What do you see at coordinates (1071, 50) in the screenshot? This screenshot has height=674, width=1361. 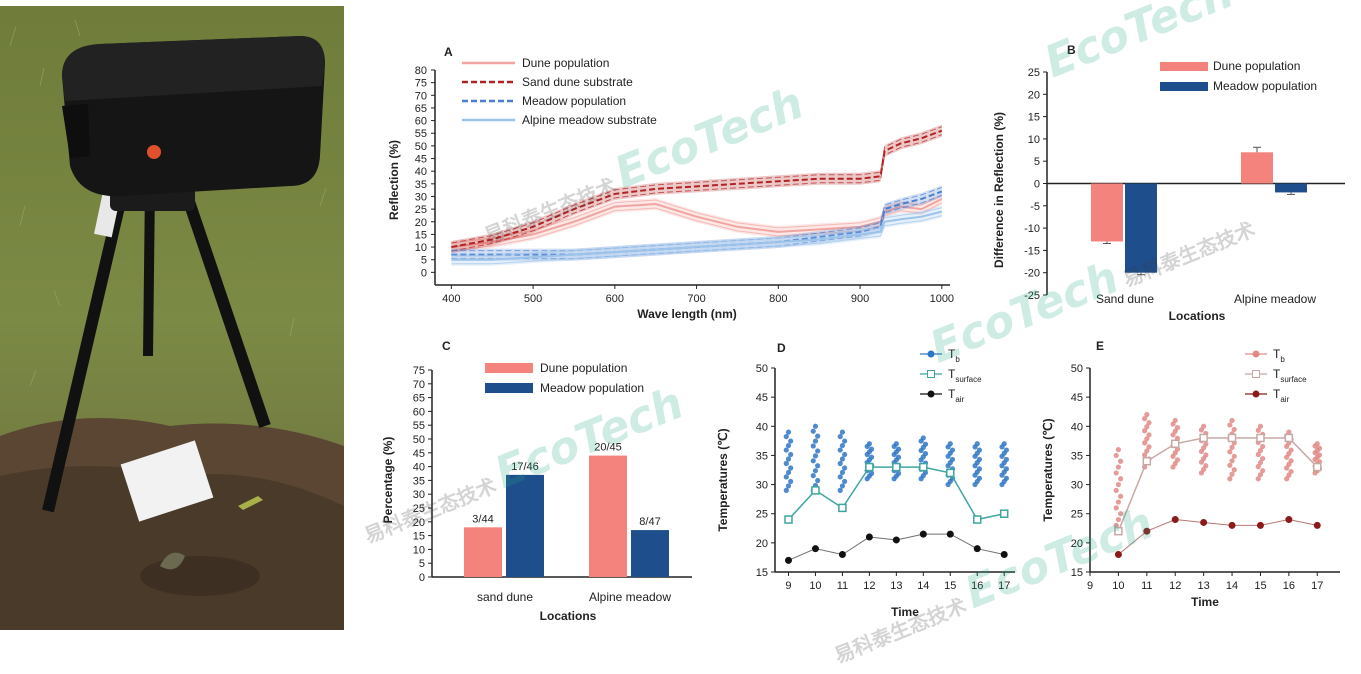 I see `panel-b-label: B` at bounding box center [1071, 50].